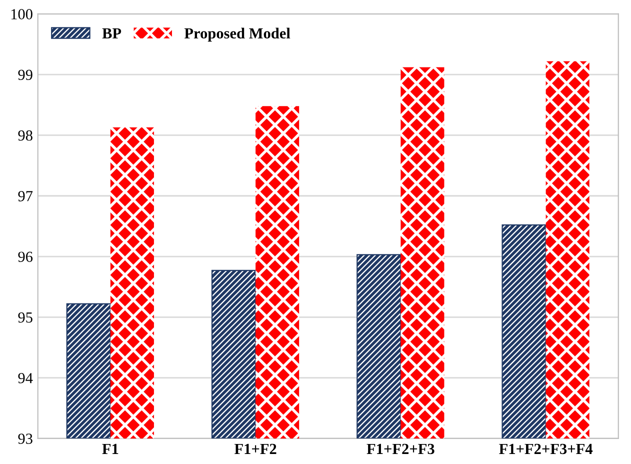 The image size is (631, 464). I want to click on x-tick-label: F1+F2+F3, so click(400, 449).